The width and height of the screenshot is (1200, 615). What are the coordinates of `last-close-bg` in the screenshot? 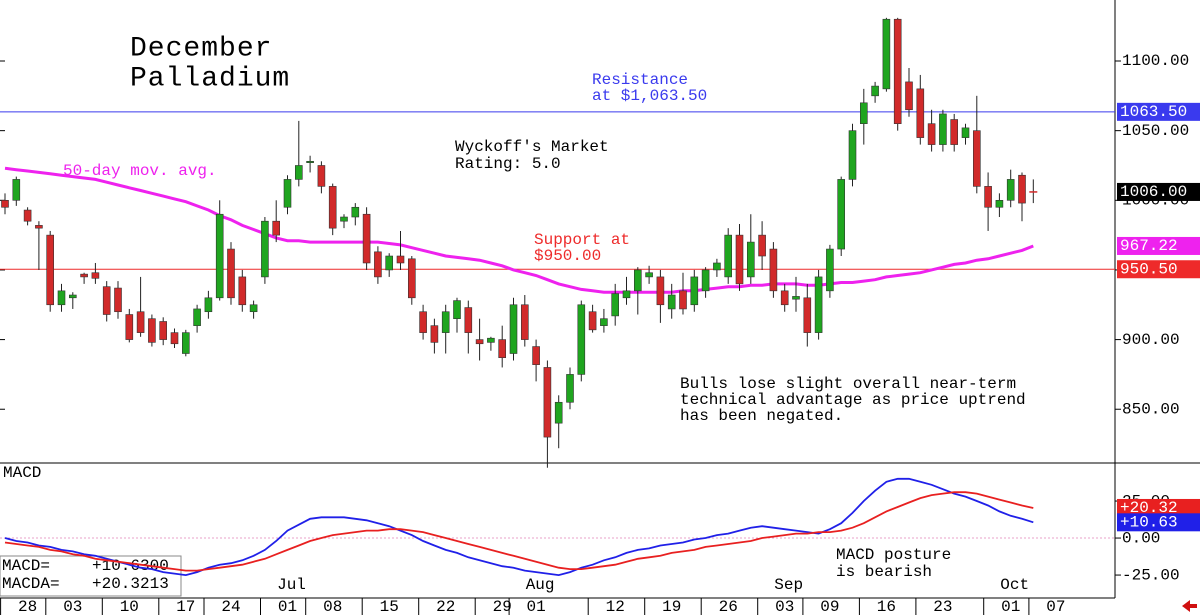 It's located at (1158, 191).